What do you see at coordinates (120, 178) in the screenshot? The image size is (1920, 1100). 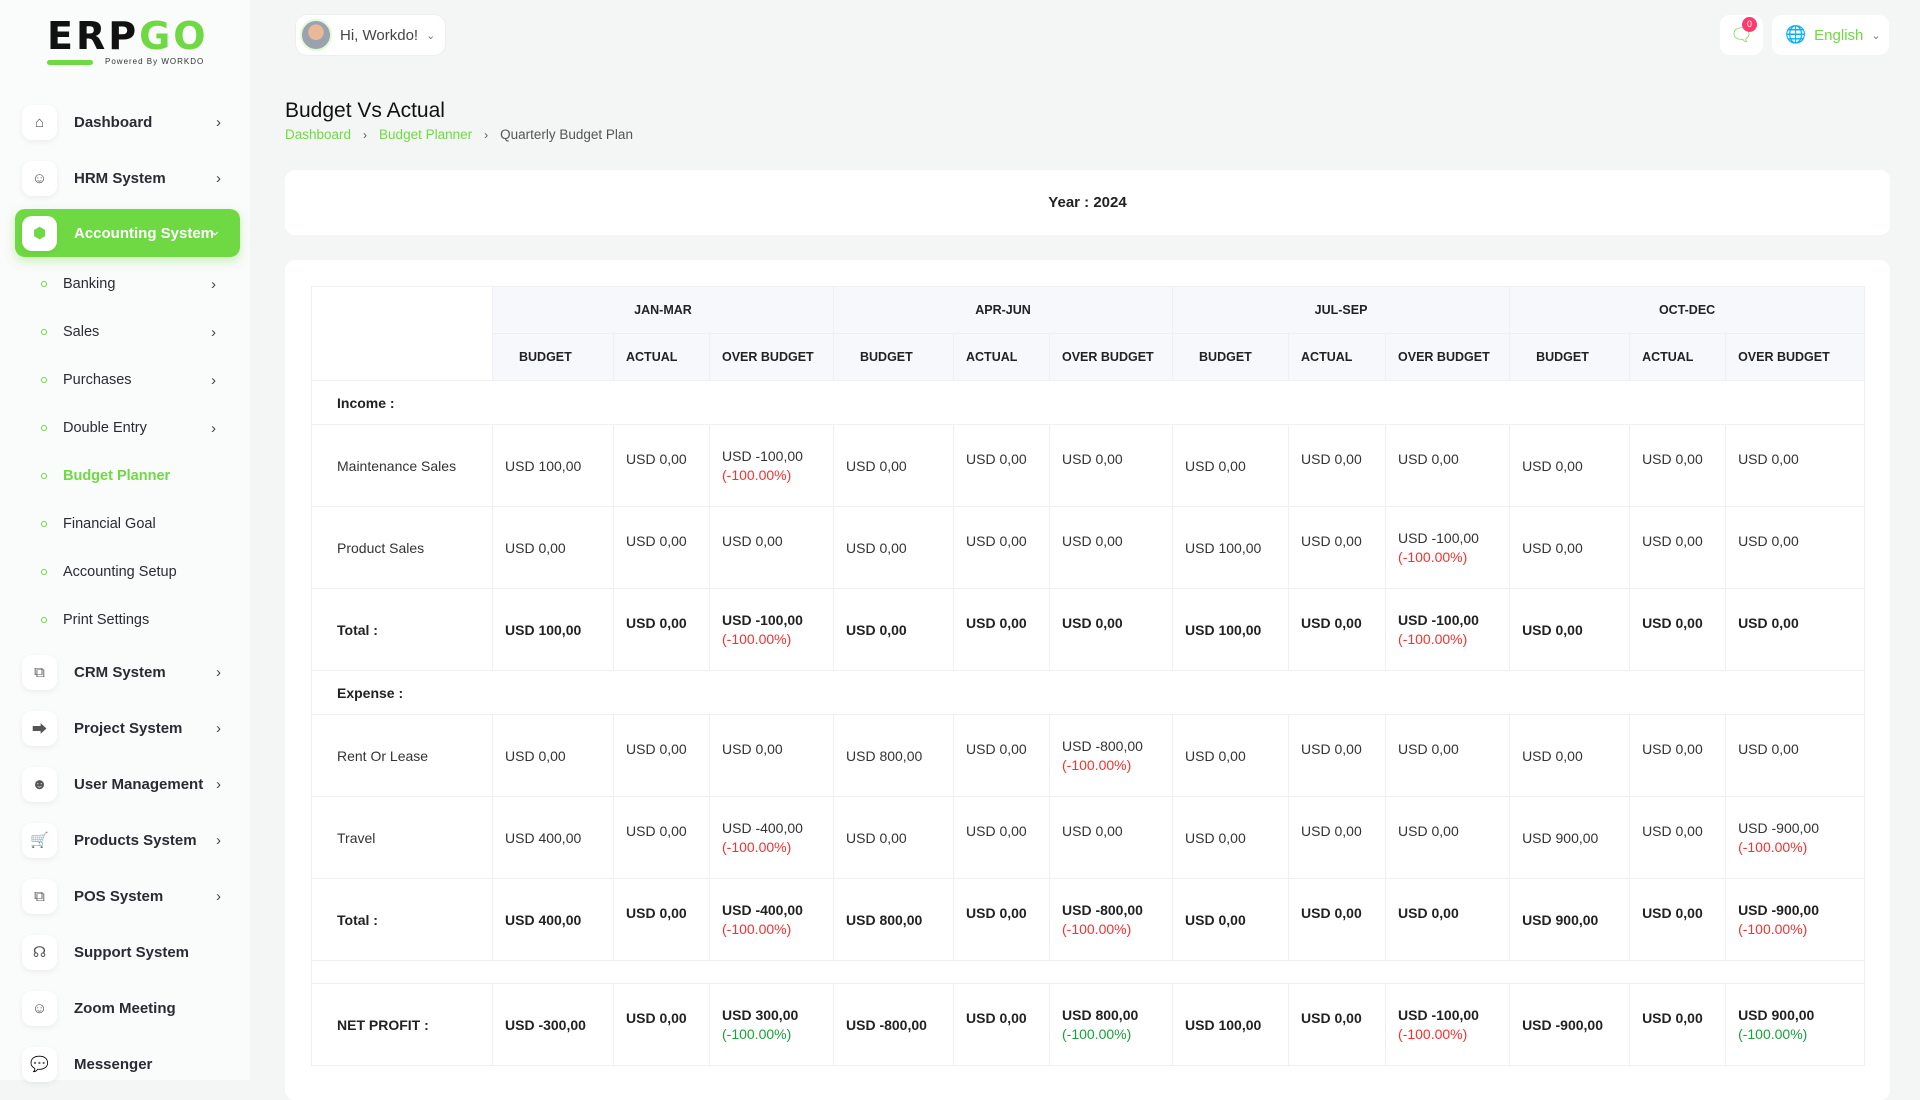 I see `sidebar-item-label: HRM System` at bounding box center [120, 178].